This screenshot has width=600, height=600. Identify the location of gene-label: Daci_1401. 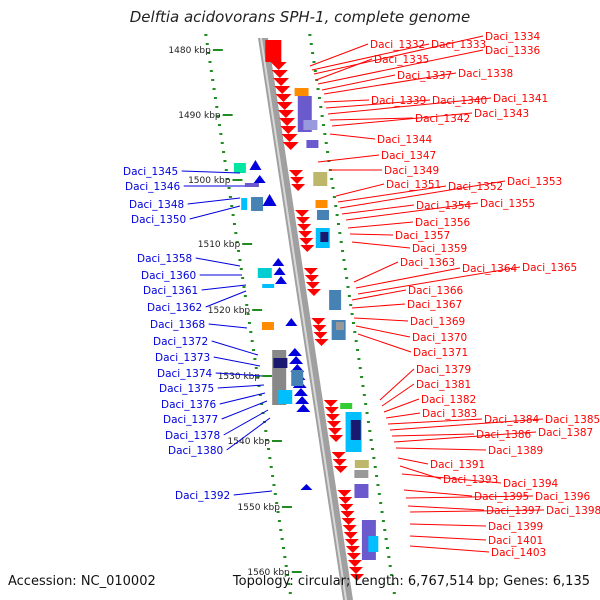
(515, 541).